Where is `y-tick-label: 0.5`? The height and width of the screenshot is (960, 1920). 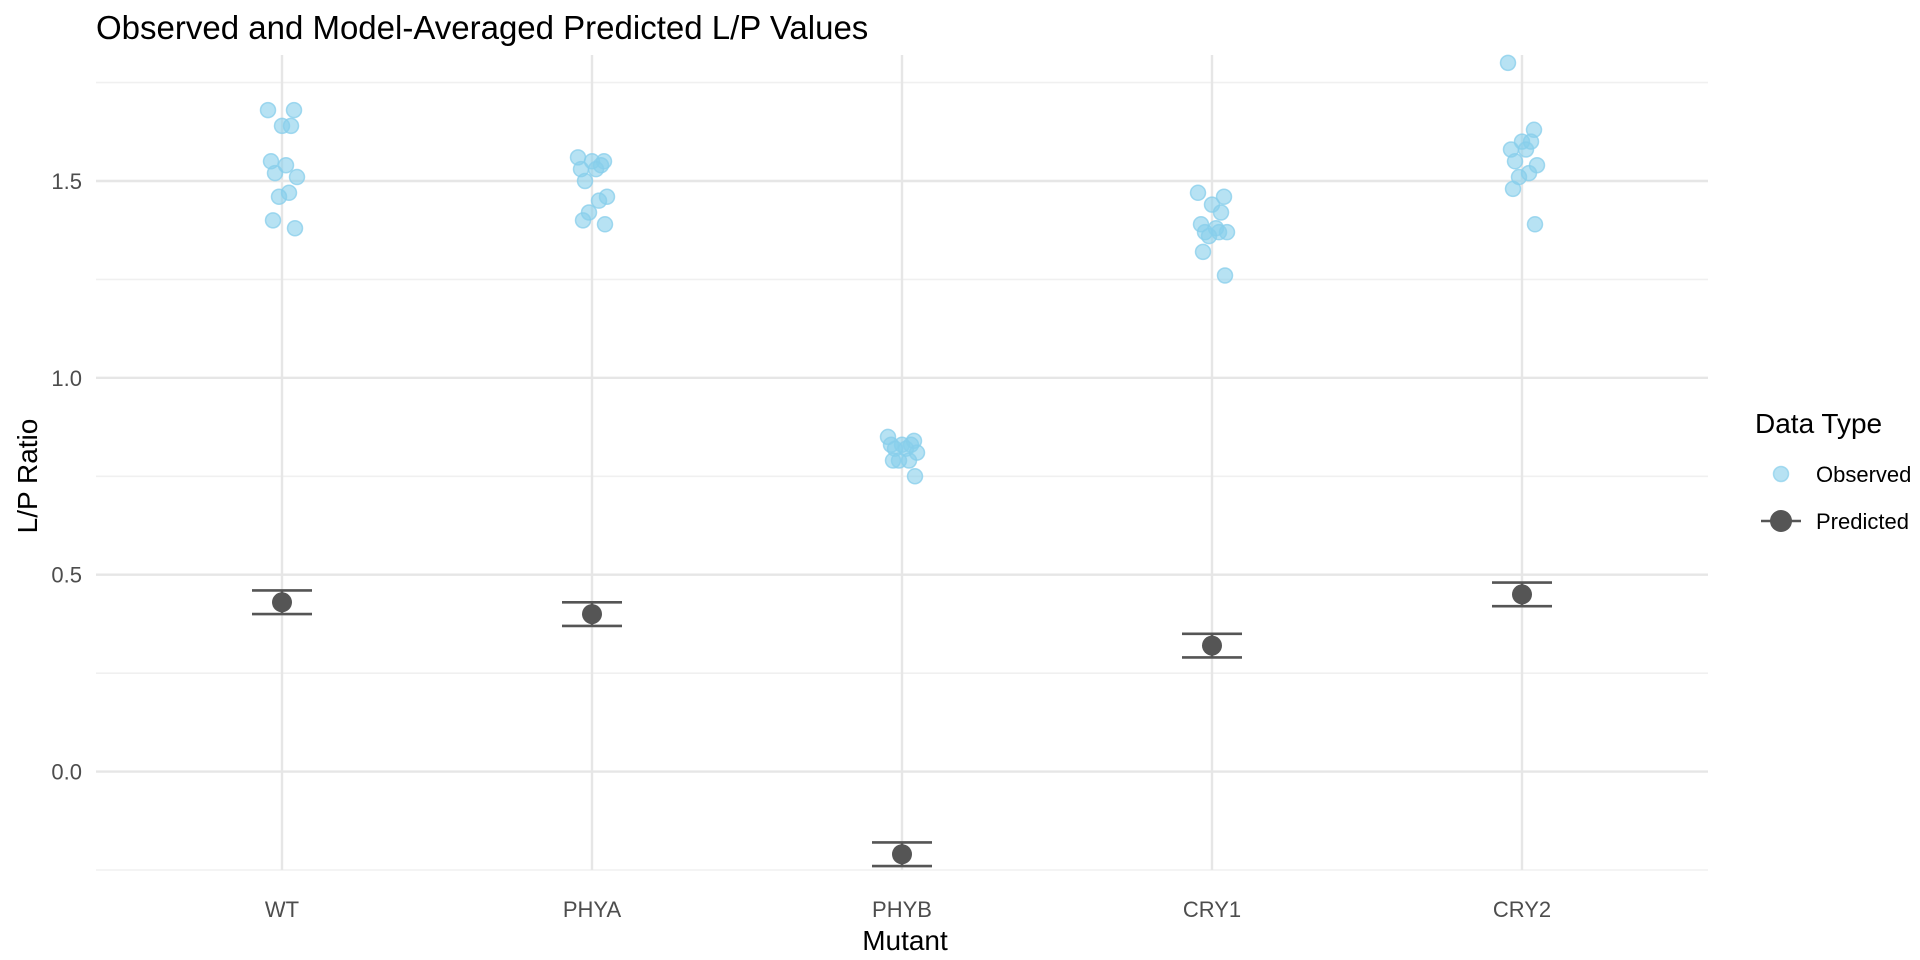 y-tick-label: 0.5 is located at coordinates (66, 575).